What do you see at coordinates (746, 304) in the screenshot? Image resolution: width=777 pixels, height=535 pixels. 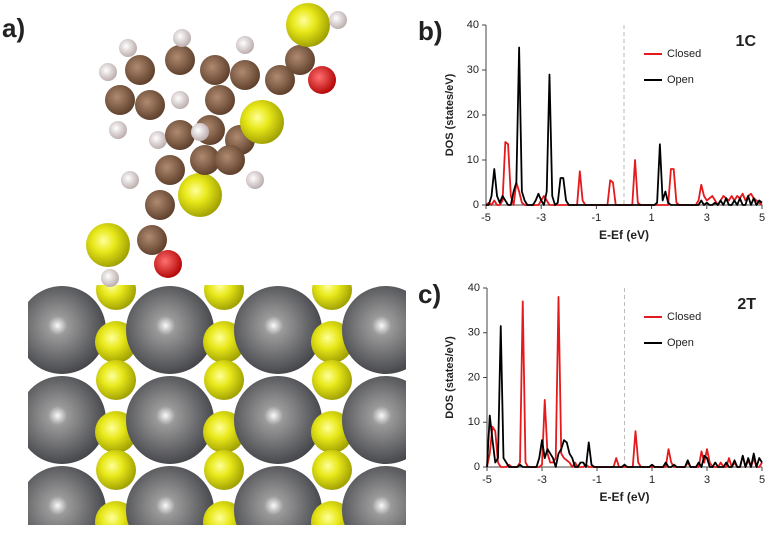 I see `annotation: 2T` at bounding box center [746, 304].